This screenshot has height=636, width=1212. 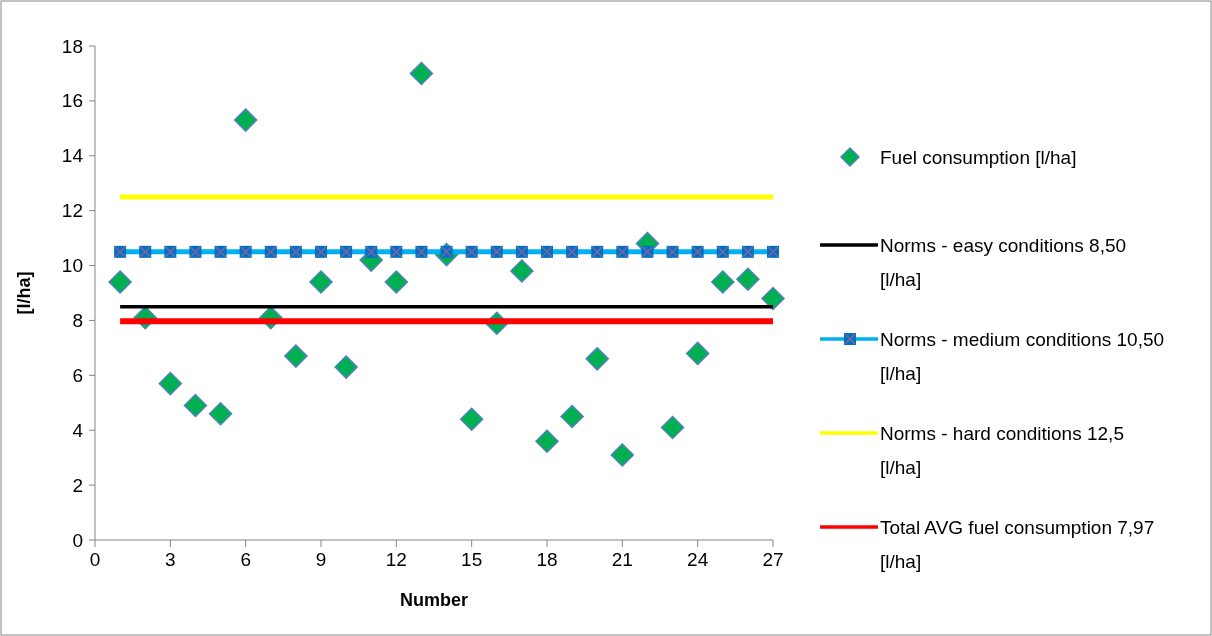 What do you see at coordinates (24, 293) in the screenshot?
I see `y-axis-title: [l/ha]` at bounding box center [24, 293].